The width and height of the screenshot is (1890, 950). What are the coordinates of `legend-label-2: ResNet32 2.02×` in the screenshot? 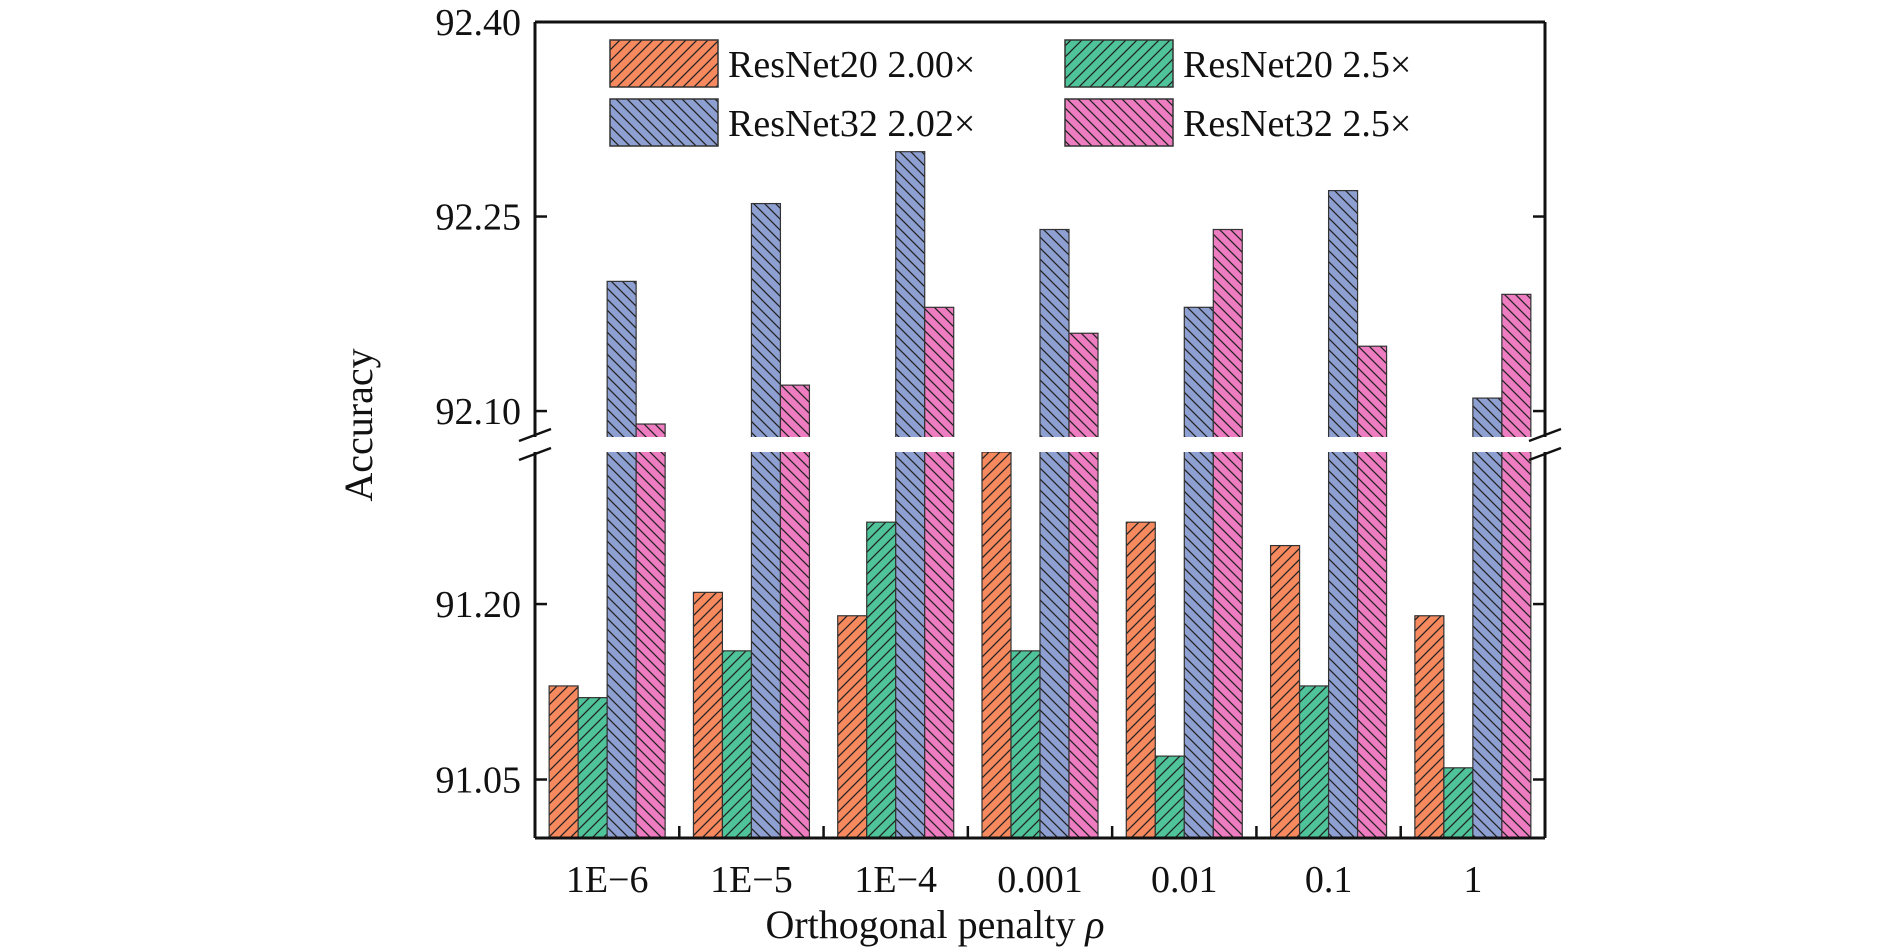 It's located at (851, 124).